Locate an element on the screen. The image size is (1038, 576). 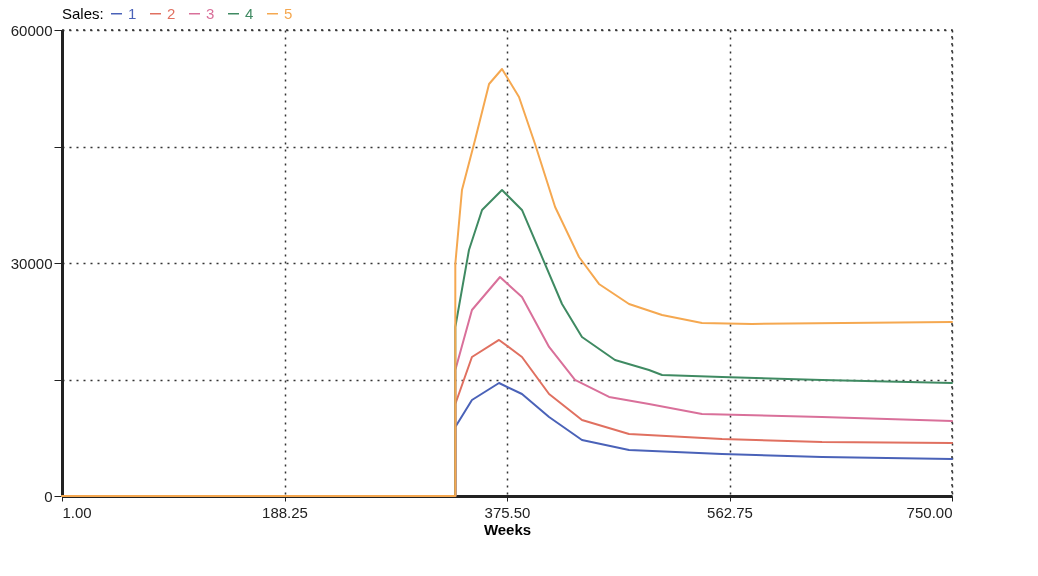
x-tick-label: 1.00 is located at coordinates (77, 512).